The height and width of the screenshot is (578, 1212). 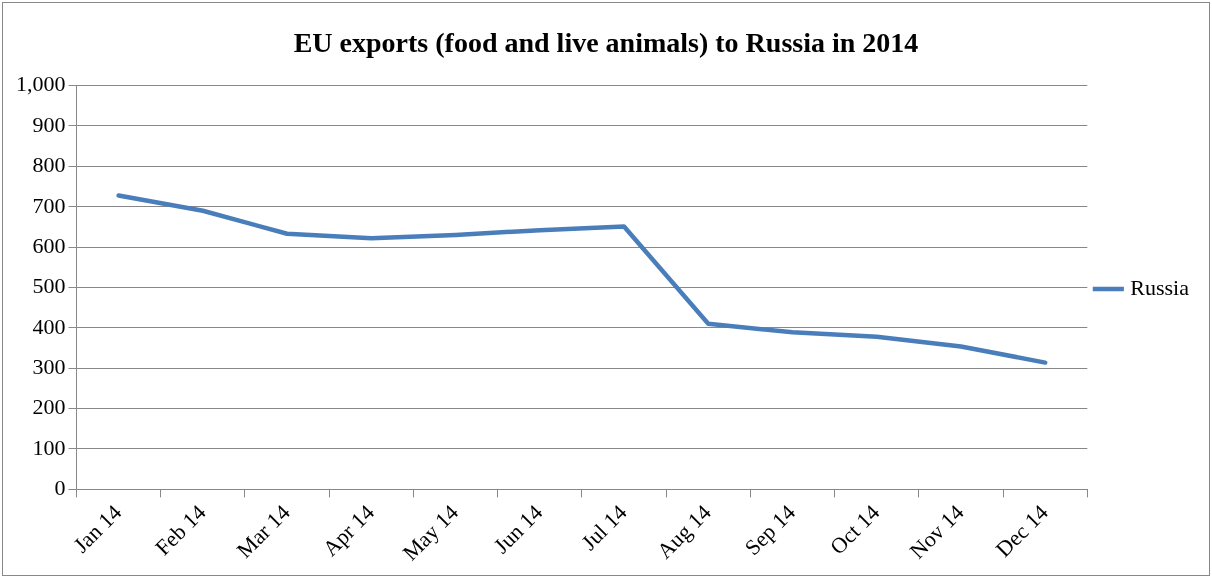 What do you see at coordinates (41, 84) in the screenshot?
I see `y-tick-label: 1,000` at bounding box center [41, 84].